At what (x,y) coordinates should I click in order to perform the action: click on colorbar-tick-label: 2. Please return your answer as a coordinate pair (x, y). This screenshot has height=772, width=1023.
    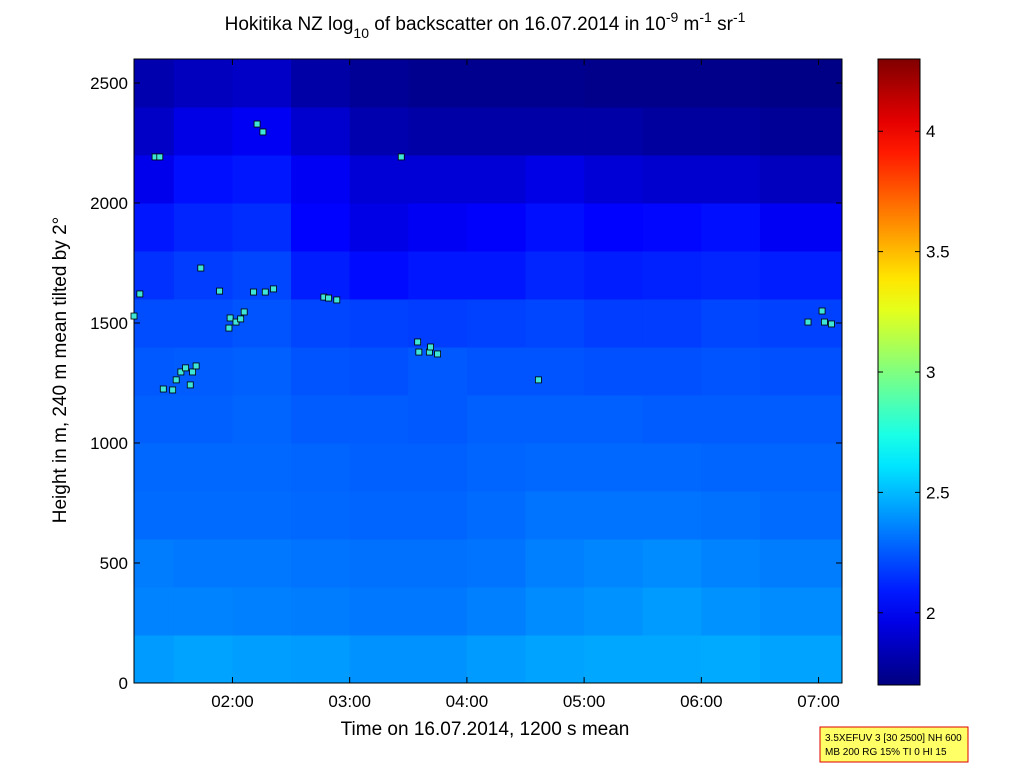
    Looking at the image, I should click on (930, 613).